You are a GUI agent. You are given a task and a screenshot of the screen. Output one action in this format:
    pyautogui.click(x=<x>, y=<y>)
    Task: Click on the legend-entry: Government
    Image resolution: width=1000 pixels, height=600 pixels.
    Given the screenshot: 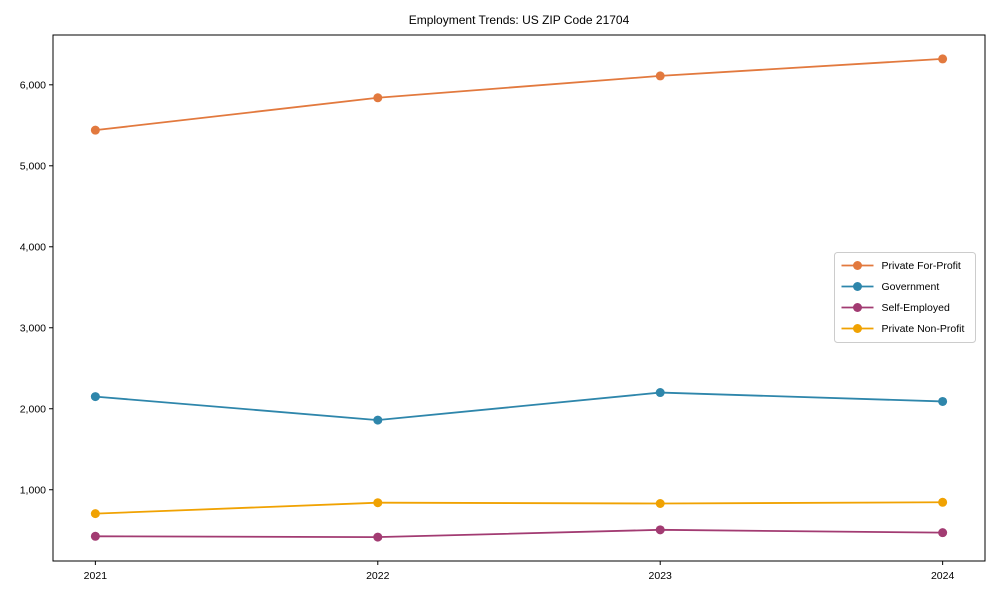 What is the action you would take?
    pyautogui.click(x=890, y=287)
    